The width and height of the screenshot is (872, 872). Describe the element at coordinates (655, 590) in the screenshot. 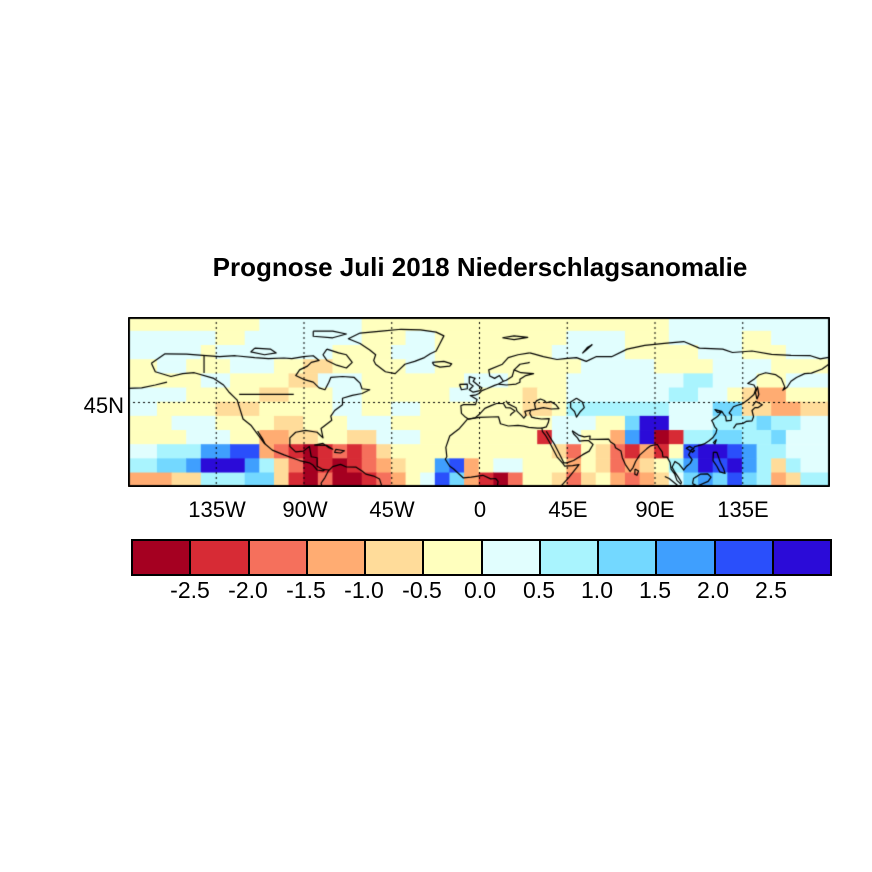

I see `colorbar-label: 1.5` at that location.